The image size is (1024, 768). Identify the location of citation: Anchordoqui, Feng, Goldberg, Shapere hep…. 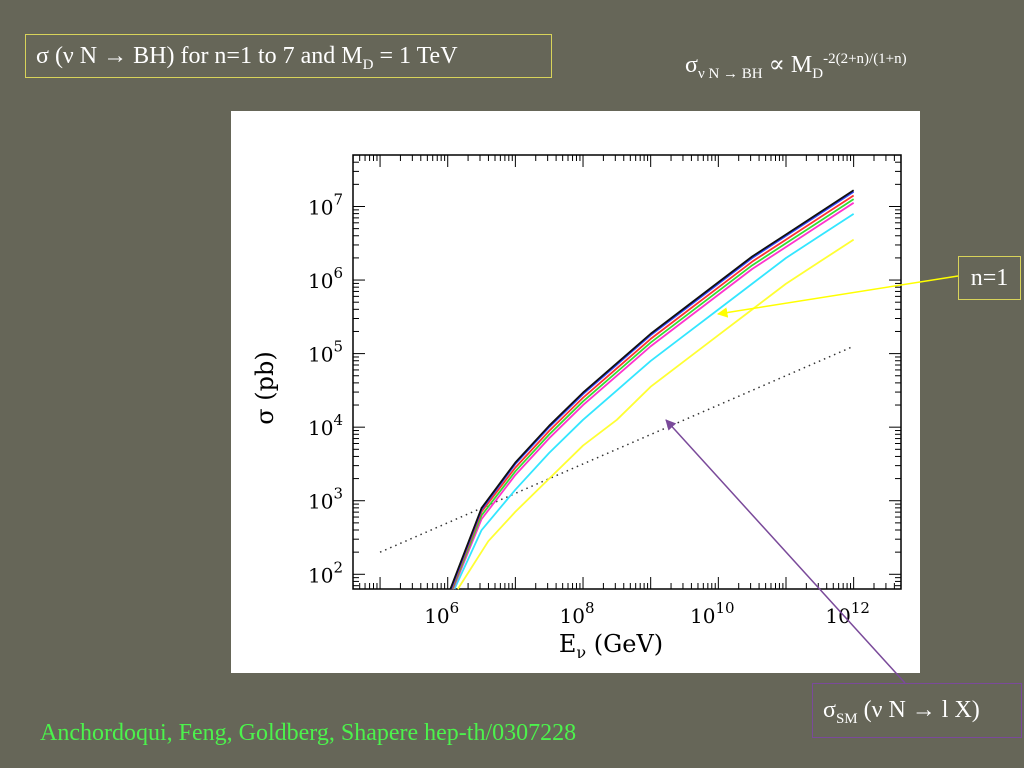
(308, 733).